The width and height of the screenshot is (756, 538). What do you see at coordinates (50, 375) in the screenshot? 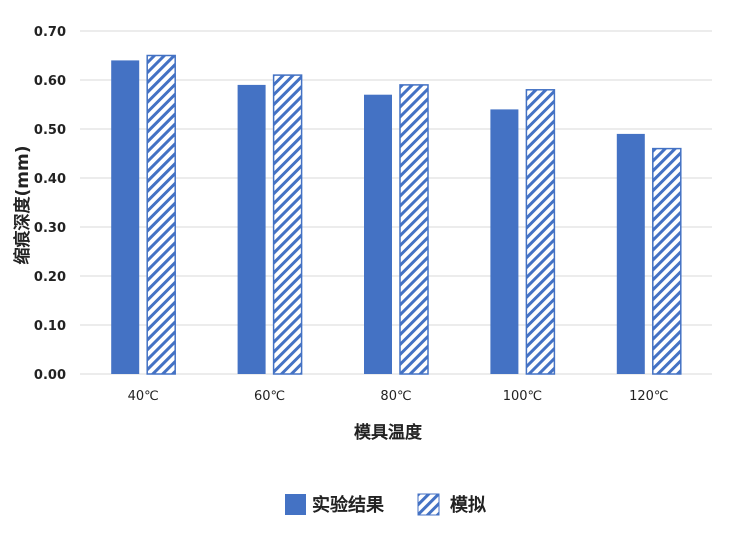
I see `y-tick-label: 0.00` at bounding box center [50, 375].